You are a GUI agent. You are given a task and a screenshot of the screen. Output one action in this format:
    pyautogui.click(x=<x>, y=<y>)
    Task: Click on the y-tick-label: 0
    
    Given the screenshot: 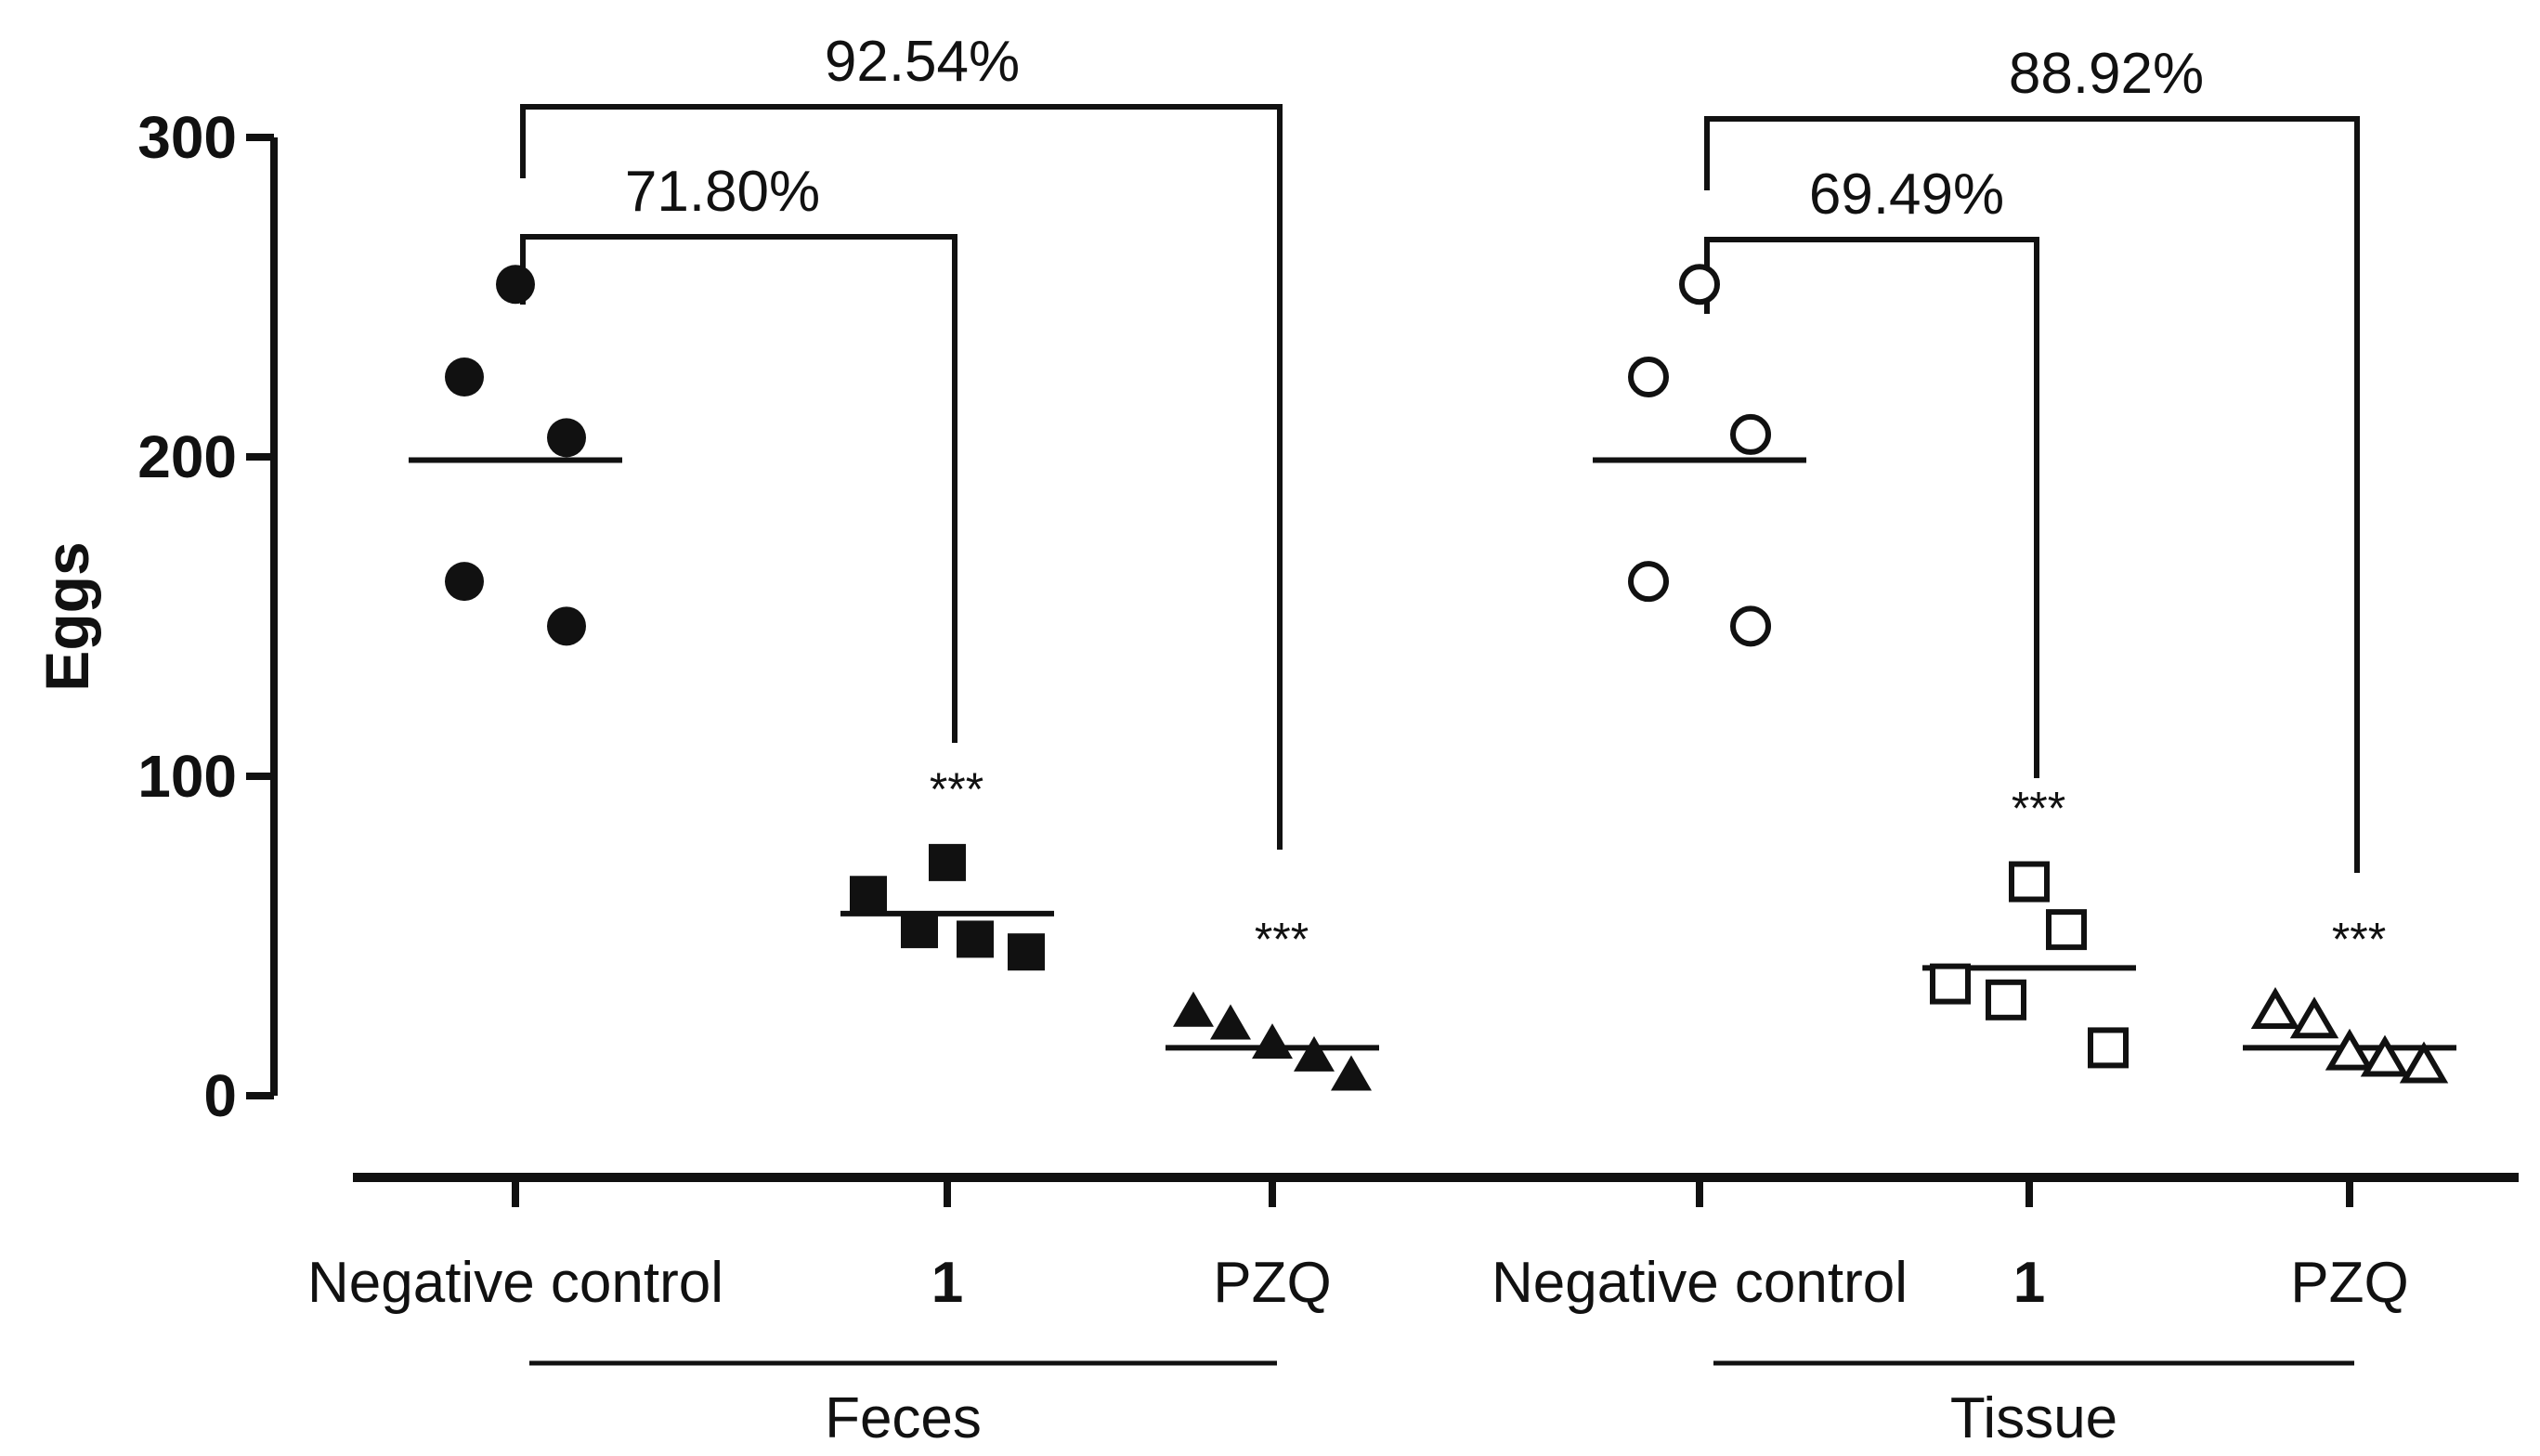 What is the action you would take?
    pyautogui.click(x=220, y=1095)
    